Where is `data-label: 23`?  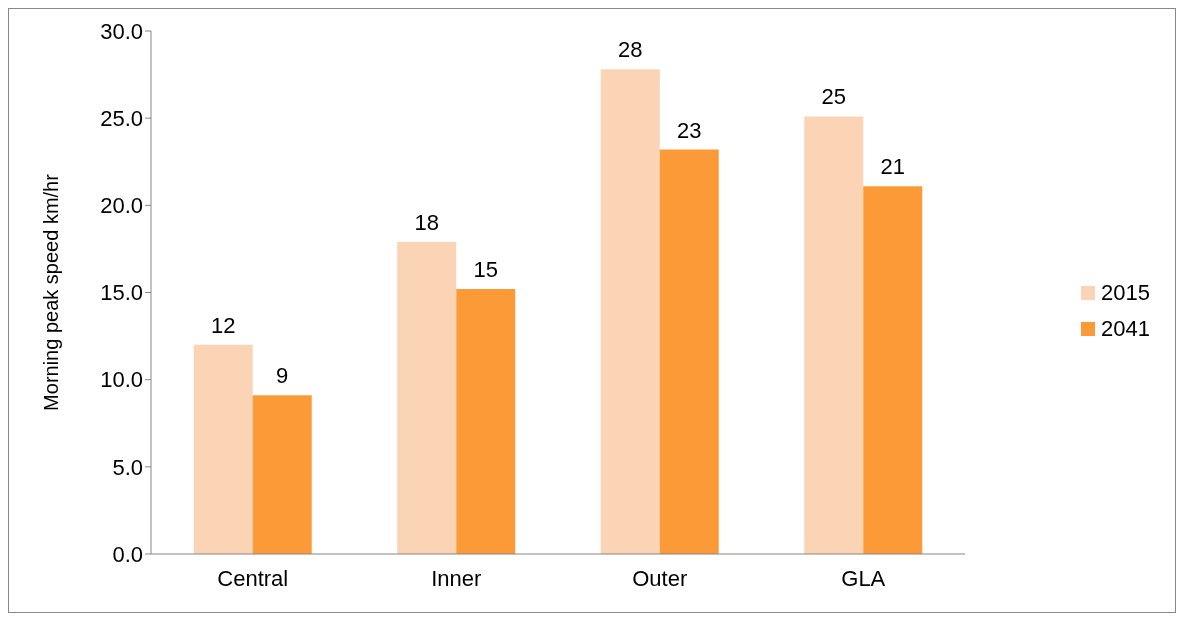
data-label: 23 is located at coordinates (689, 130).